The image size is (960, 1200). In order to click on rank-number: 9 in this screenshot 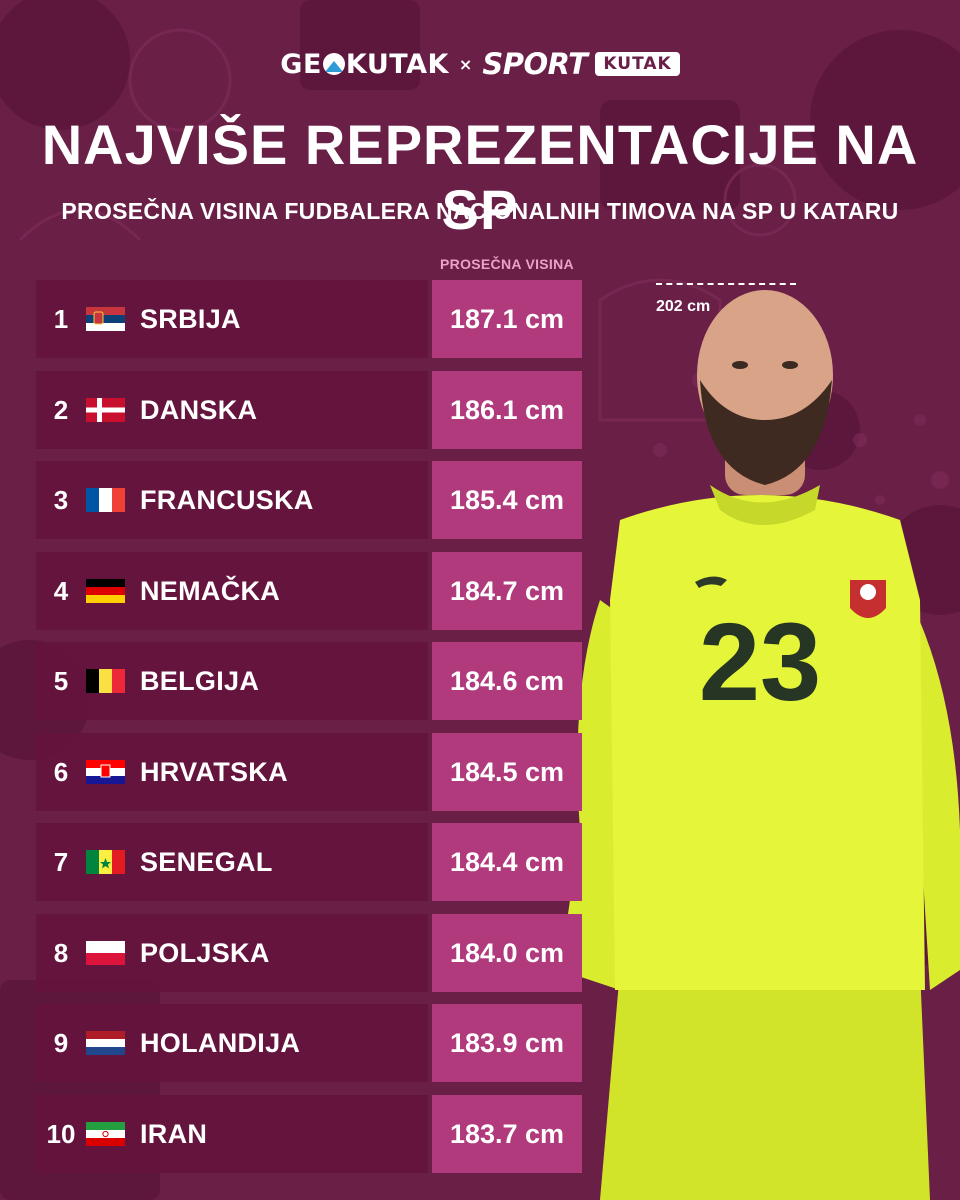, I will do `click(61, 1042)`.